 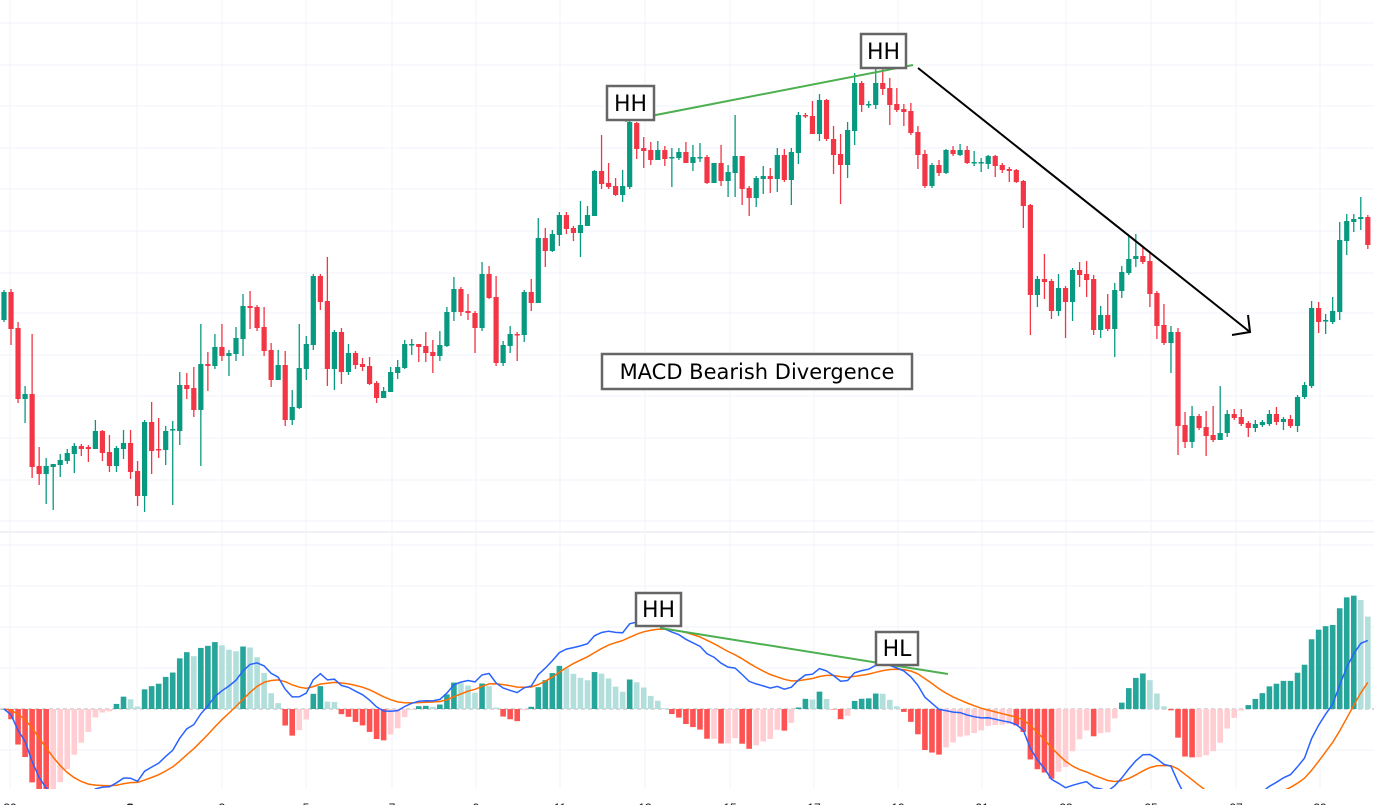 What do you see at coordinates (982, 803) in the screenshot?
I see `x-tick-label: 21` at bounding box center [982, 803].